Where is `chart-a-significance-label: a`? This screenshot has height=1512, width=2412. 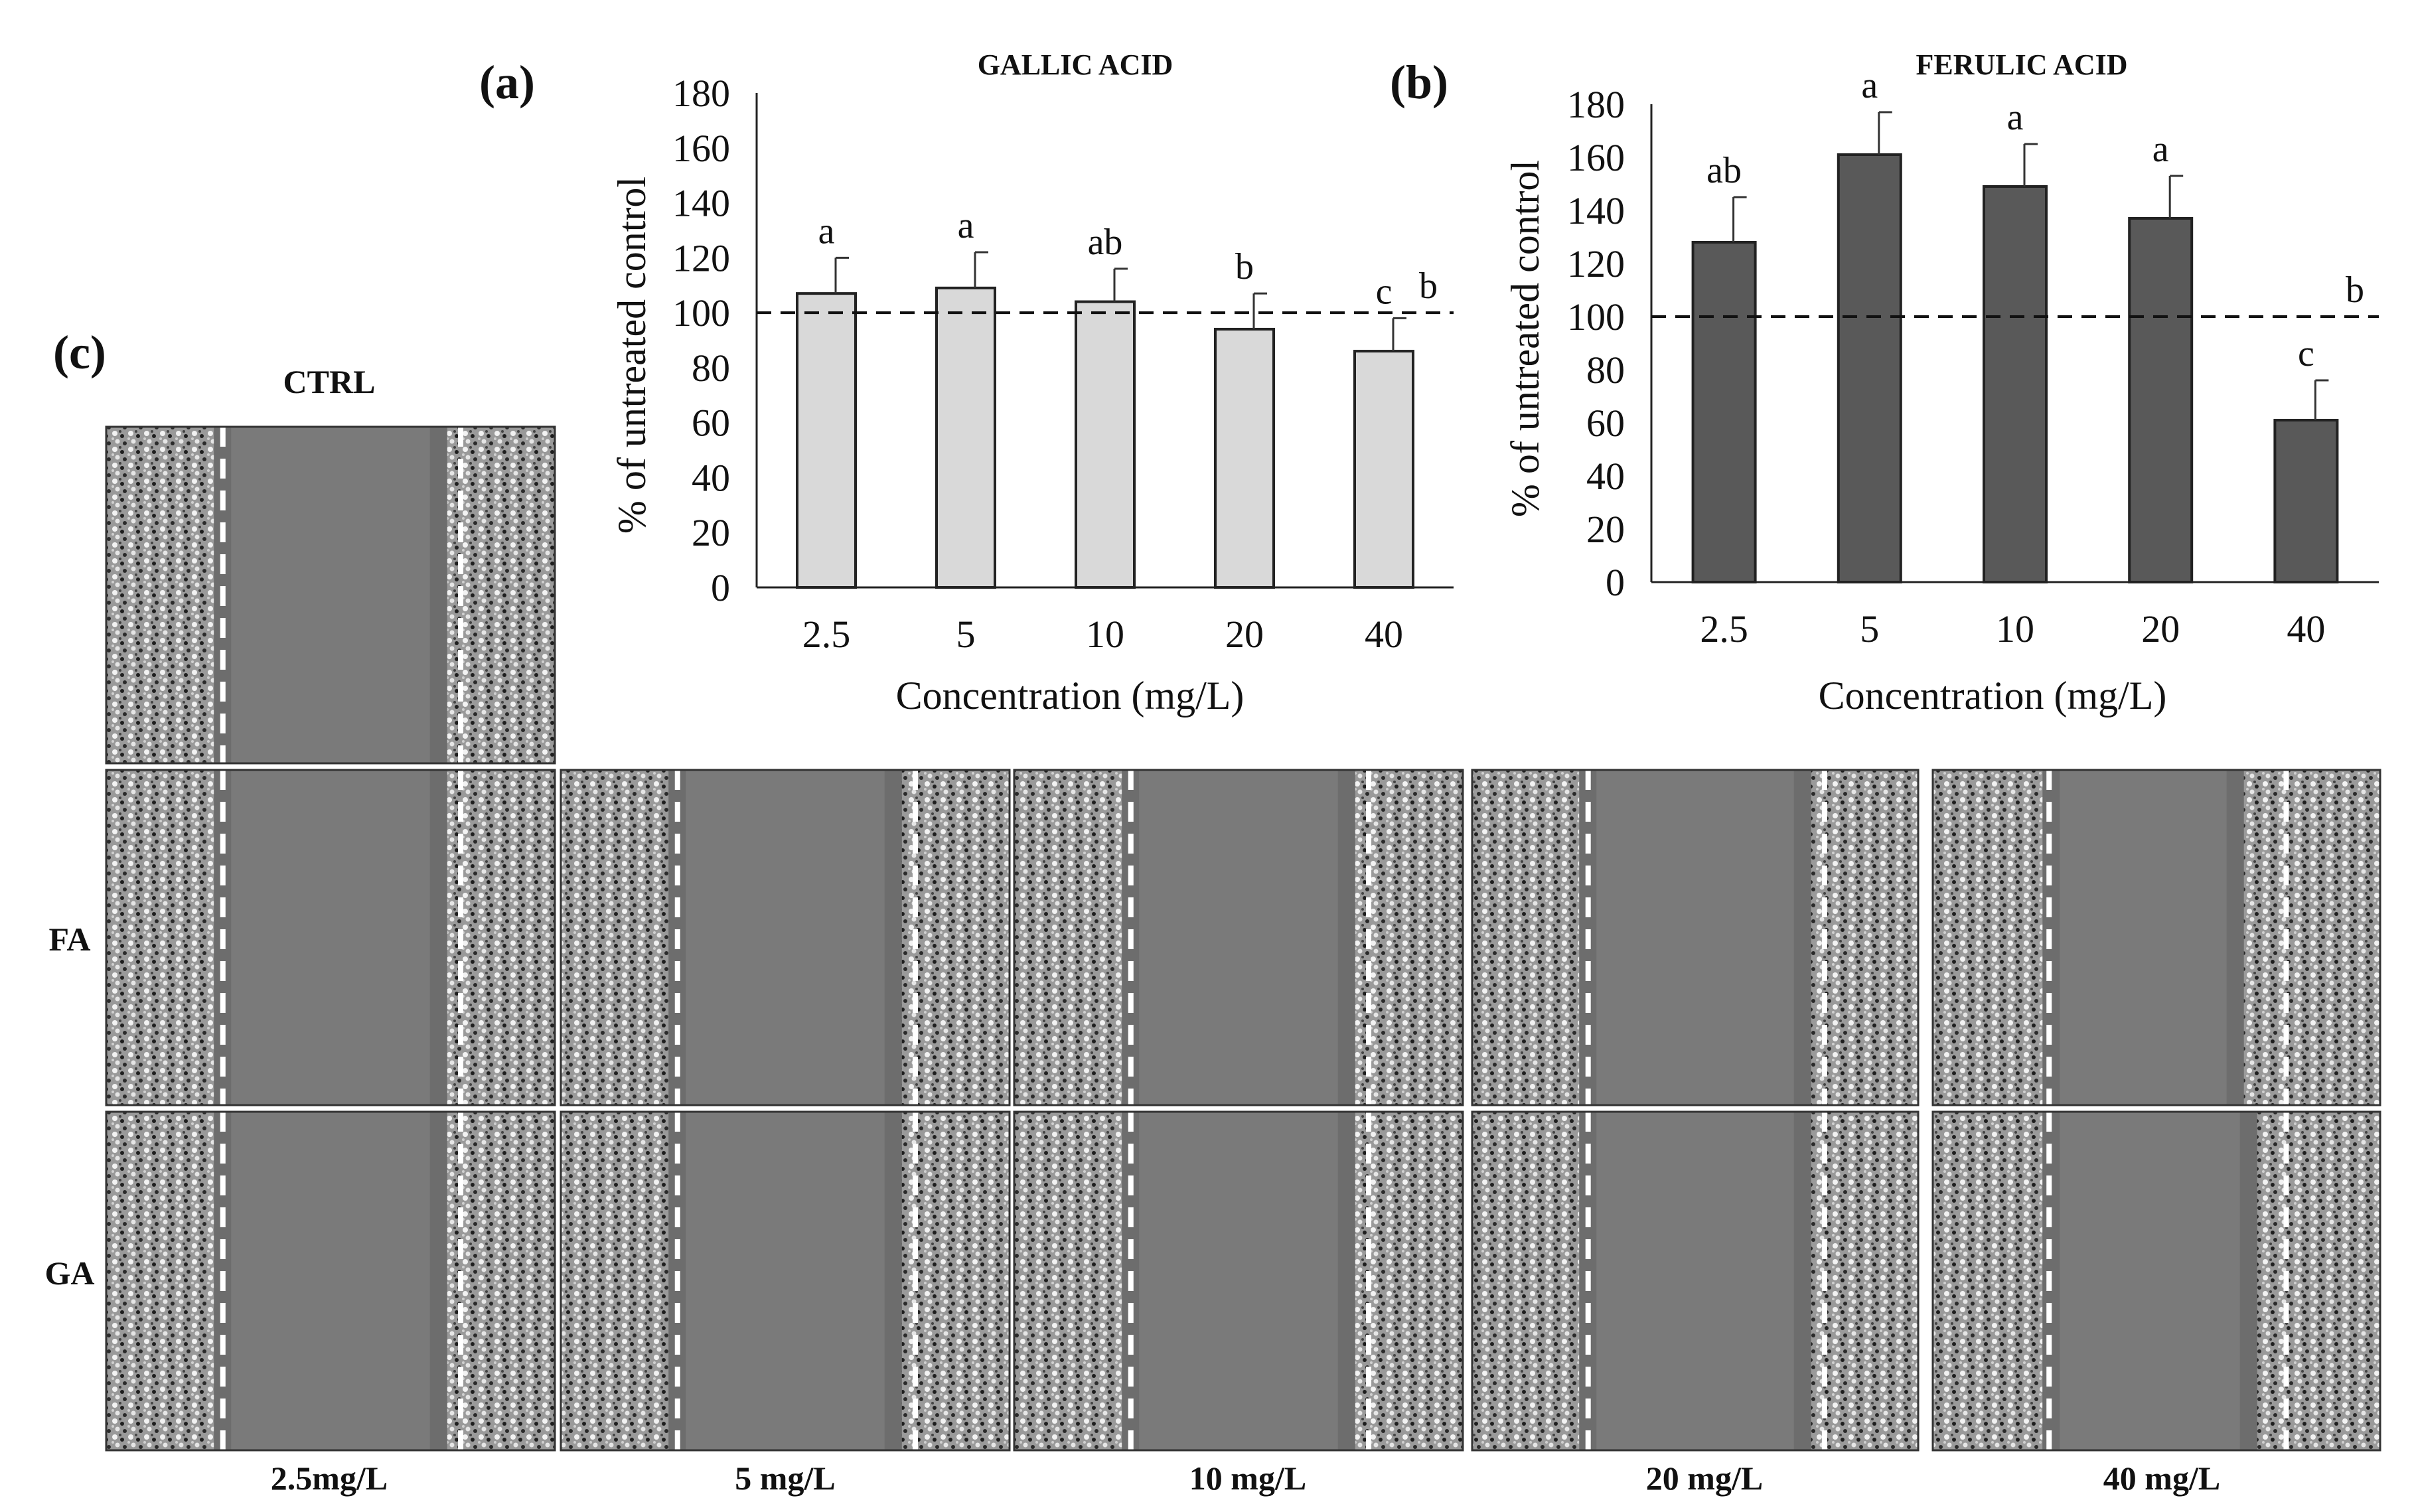 chart-a-significance-label: a is located at coordinates (966, 225).